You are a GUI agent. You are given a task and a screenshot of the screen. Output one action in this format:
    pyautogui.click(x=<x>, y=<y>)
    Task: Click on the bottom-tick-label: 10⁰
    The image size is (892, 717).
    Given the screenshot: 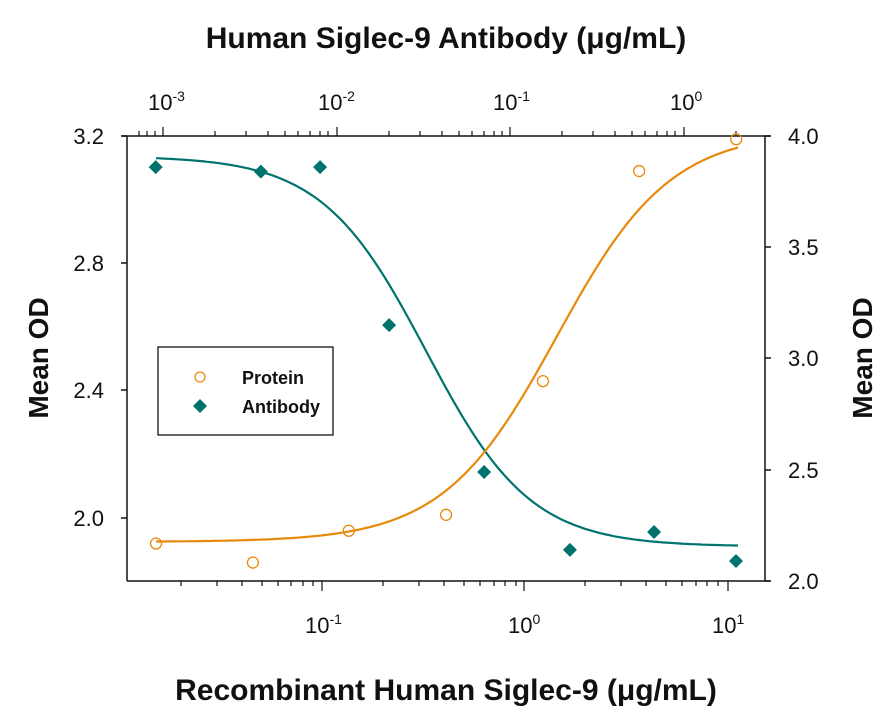 What is the action you would take?
    pyautogui.click(x=524, y=624)
    